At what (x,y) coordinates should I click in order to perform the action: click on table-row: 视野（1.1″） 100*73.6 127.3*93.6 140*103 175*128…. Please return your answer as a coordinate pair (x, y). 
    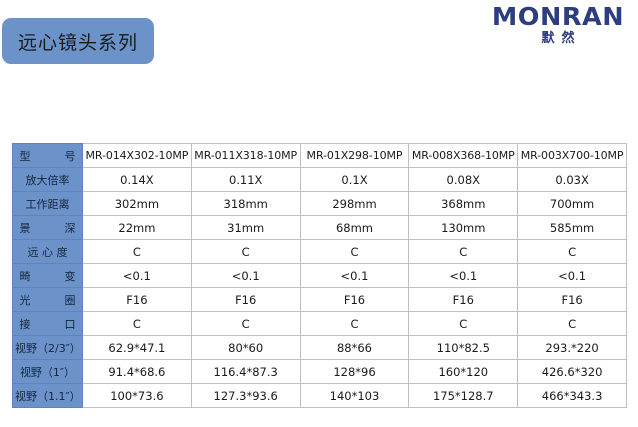
    Looking at the image, I should click on (319, 395).